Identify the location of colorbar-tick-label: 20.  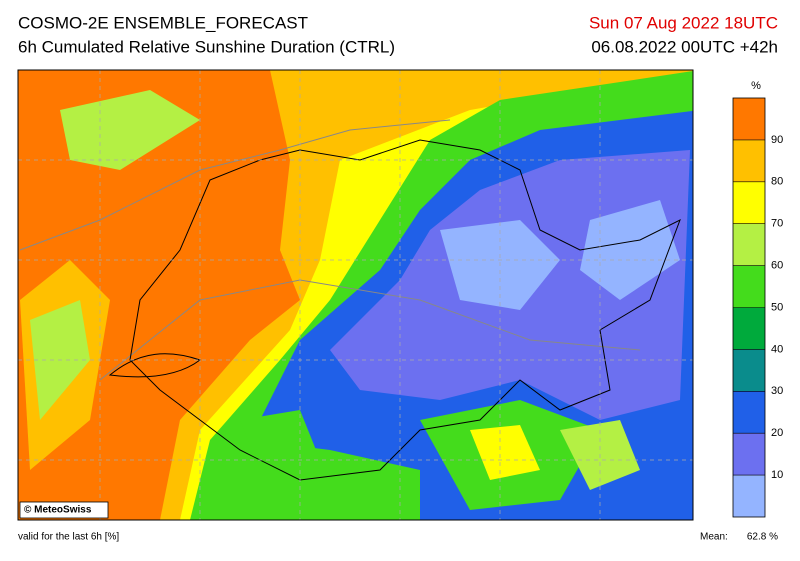
(777, 433).